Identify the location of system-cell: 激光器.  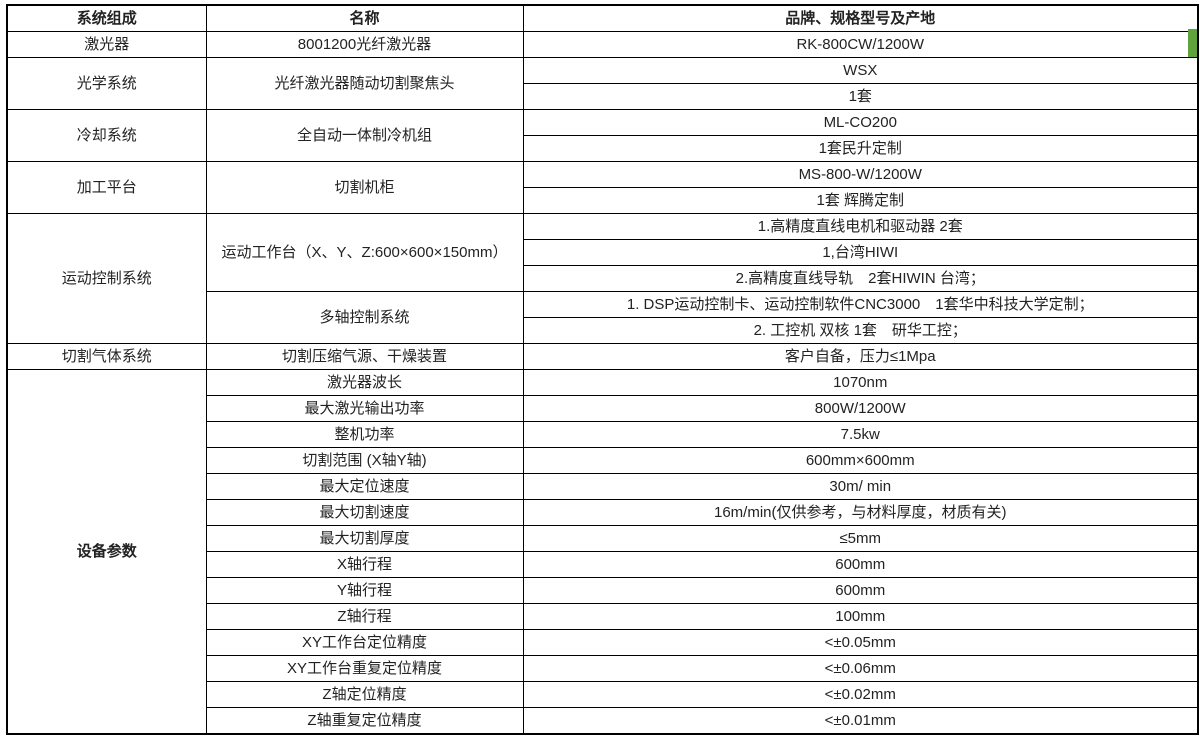
(106, 44).